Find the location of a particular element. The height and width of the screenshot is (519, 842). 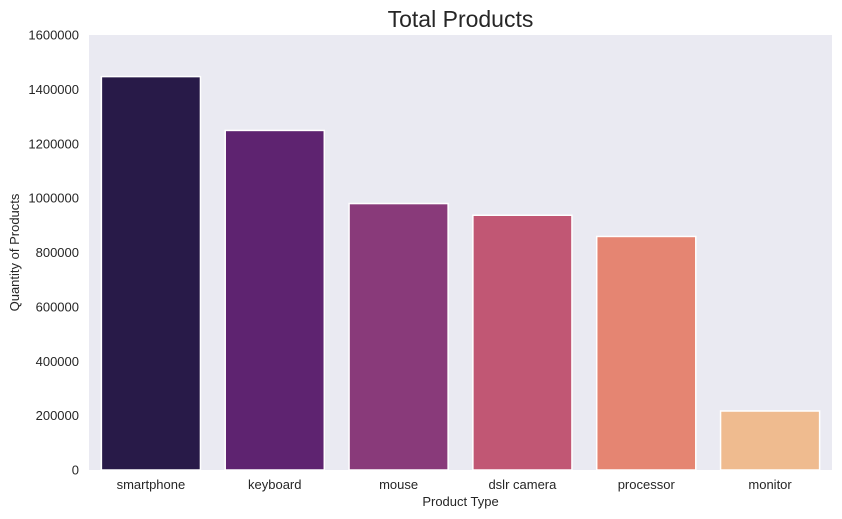

bar-processor is located at coordinates (646, 353).